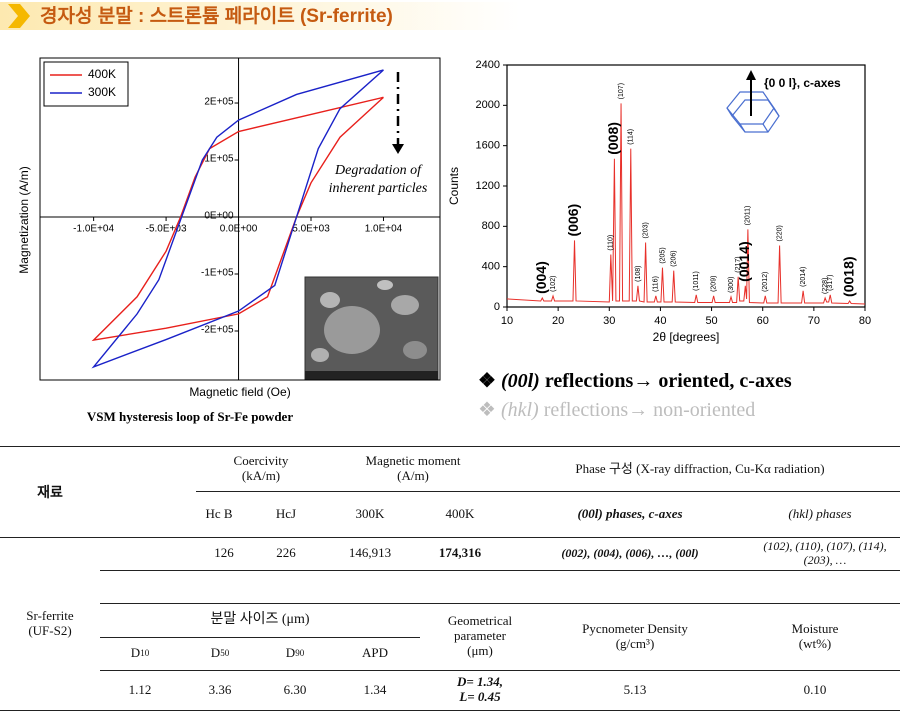  I want to click on peak-label: (2011), so click(748, 216).